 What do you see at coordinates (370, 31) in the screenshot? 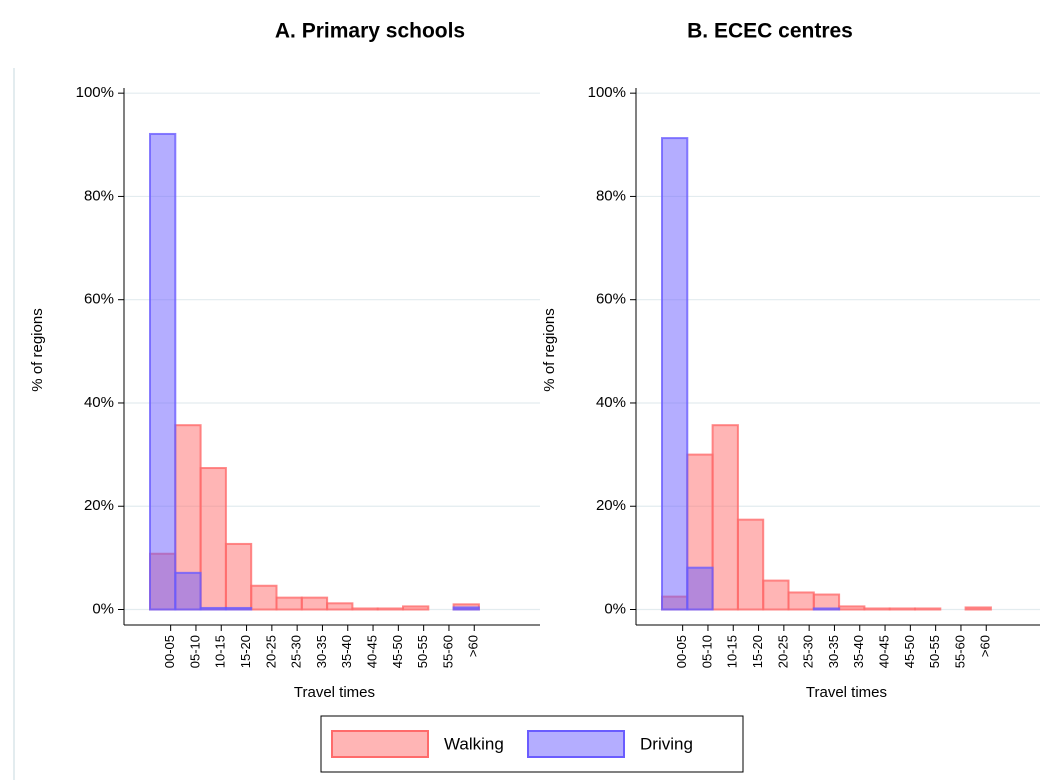
I see `chart-title: A. Primary schools` at bounding box center [370, 31].